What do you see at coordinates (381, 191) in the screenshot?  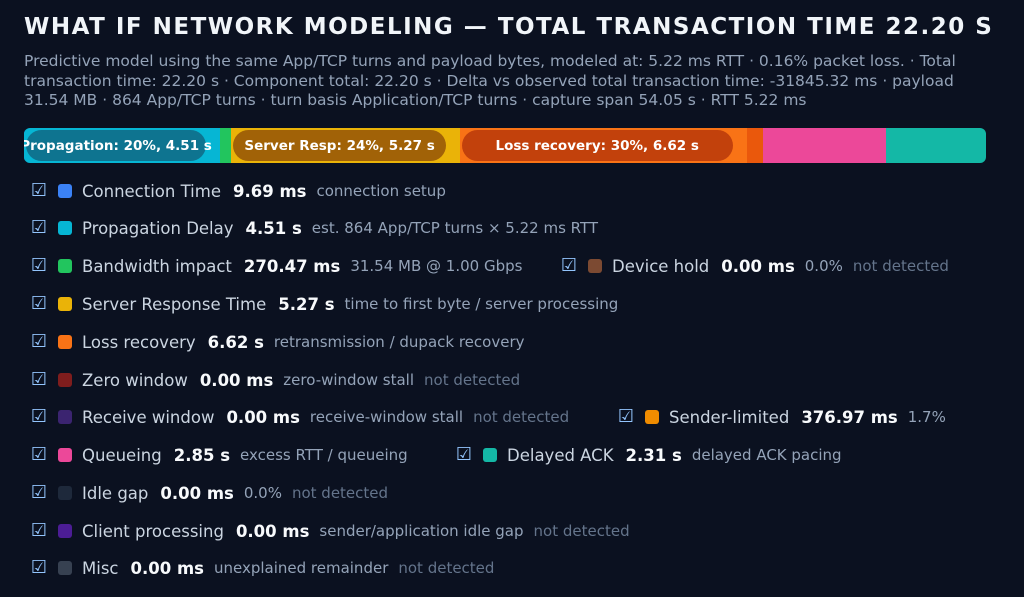 I see `component-note: connection setup` at bounding box center [381, 191].